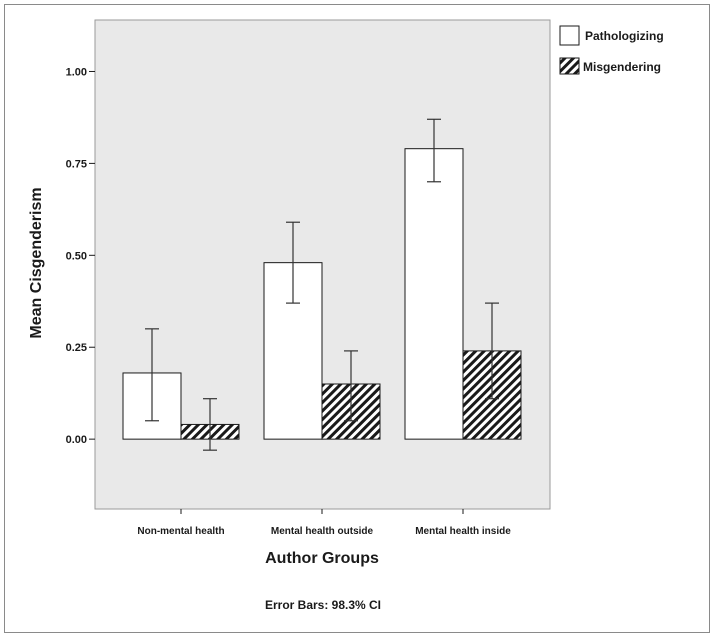  What do you see at coordinates (463, 531) in the screenshot?
I see `x-category-label: Mental health inside` at bounding box center [463, 531].